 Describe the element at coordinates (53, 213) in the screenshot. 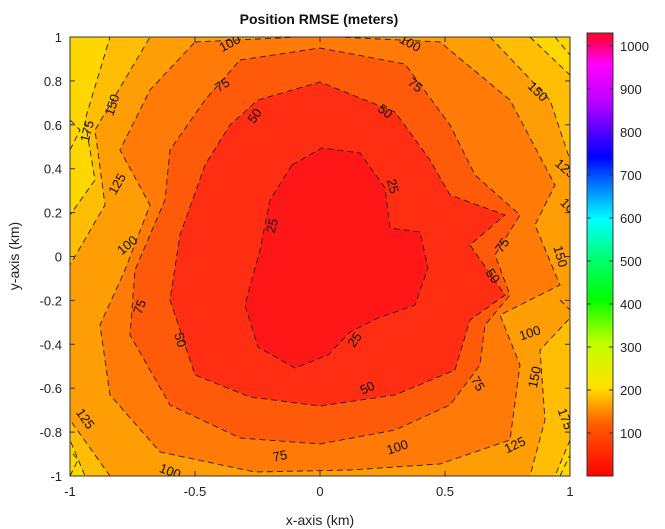

I see `y-tick-label: 0.2` at that location.